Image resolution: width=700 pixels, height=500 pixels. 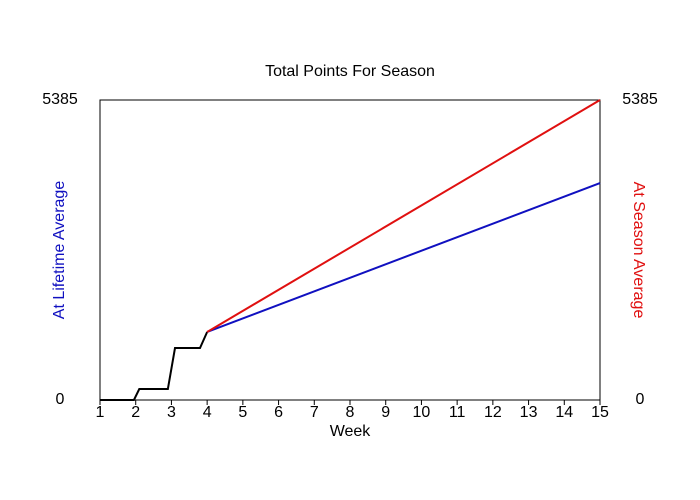 I want to click on x-tick-label: 4, so click(x=207, y=412).